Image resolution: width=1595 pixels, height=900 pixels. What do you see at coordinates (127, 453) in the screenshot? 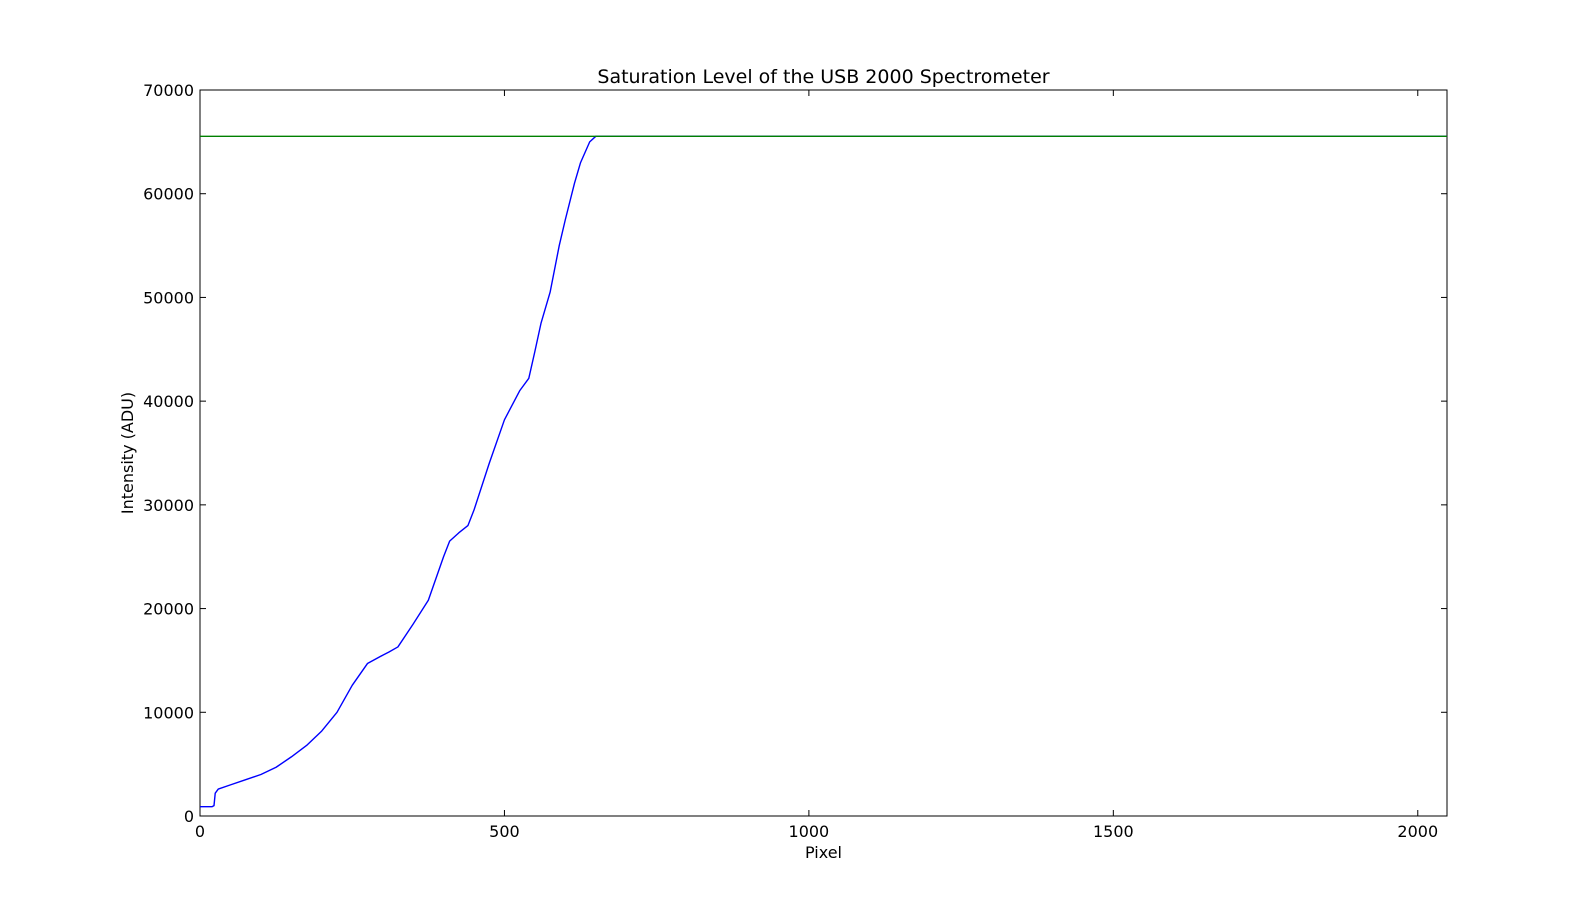
I see `y-axis-label: Intensity (ADU)` at bounding box center [127, 453].